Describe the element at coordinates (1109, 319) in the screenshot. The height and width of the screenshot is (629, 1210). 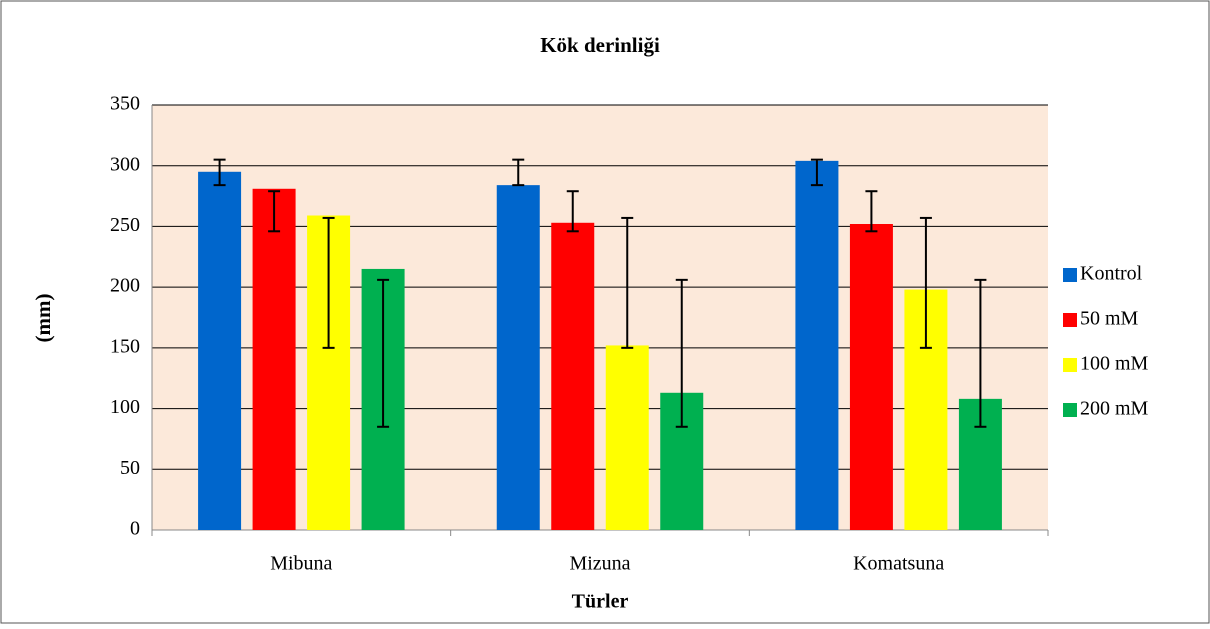
I see `legend-label: 50 mM` at that location.